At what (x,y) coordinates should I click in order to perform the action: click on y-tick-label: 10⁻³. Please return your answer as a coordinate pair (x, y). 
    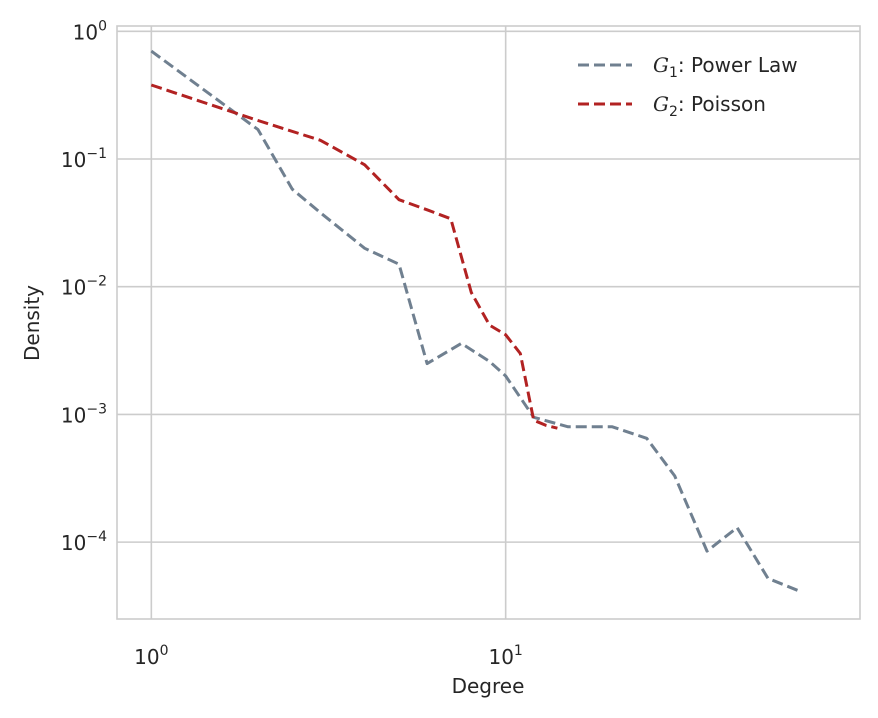
    Looking at the image, I should click on (84, 414).